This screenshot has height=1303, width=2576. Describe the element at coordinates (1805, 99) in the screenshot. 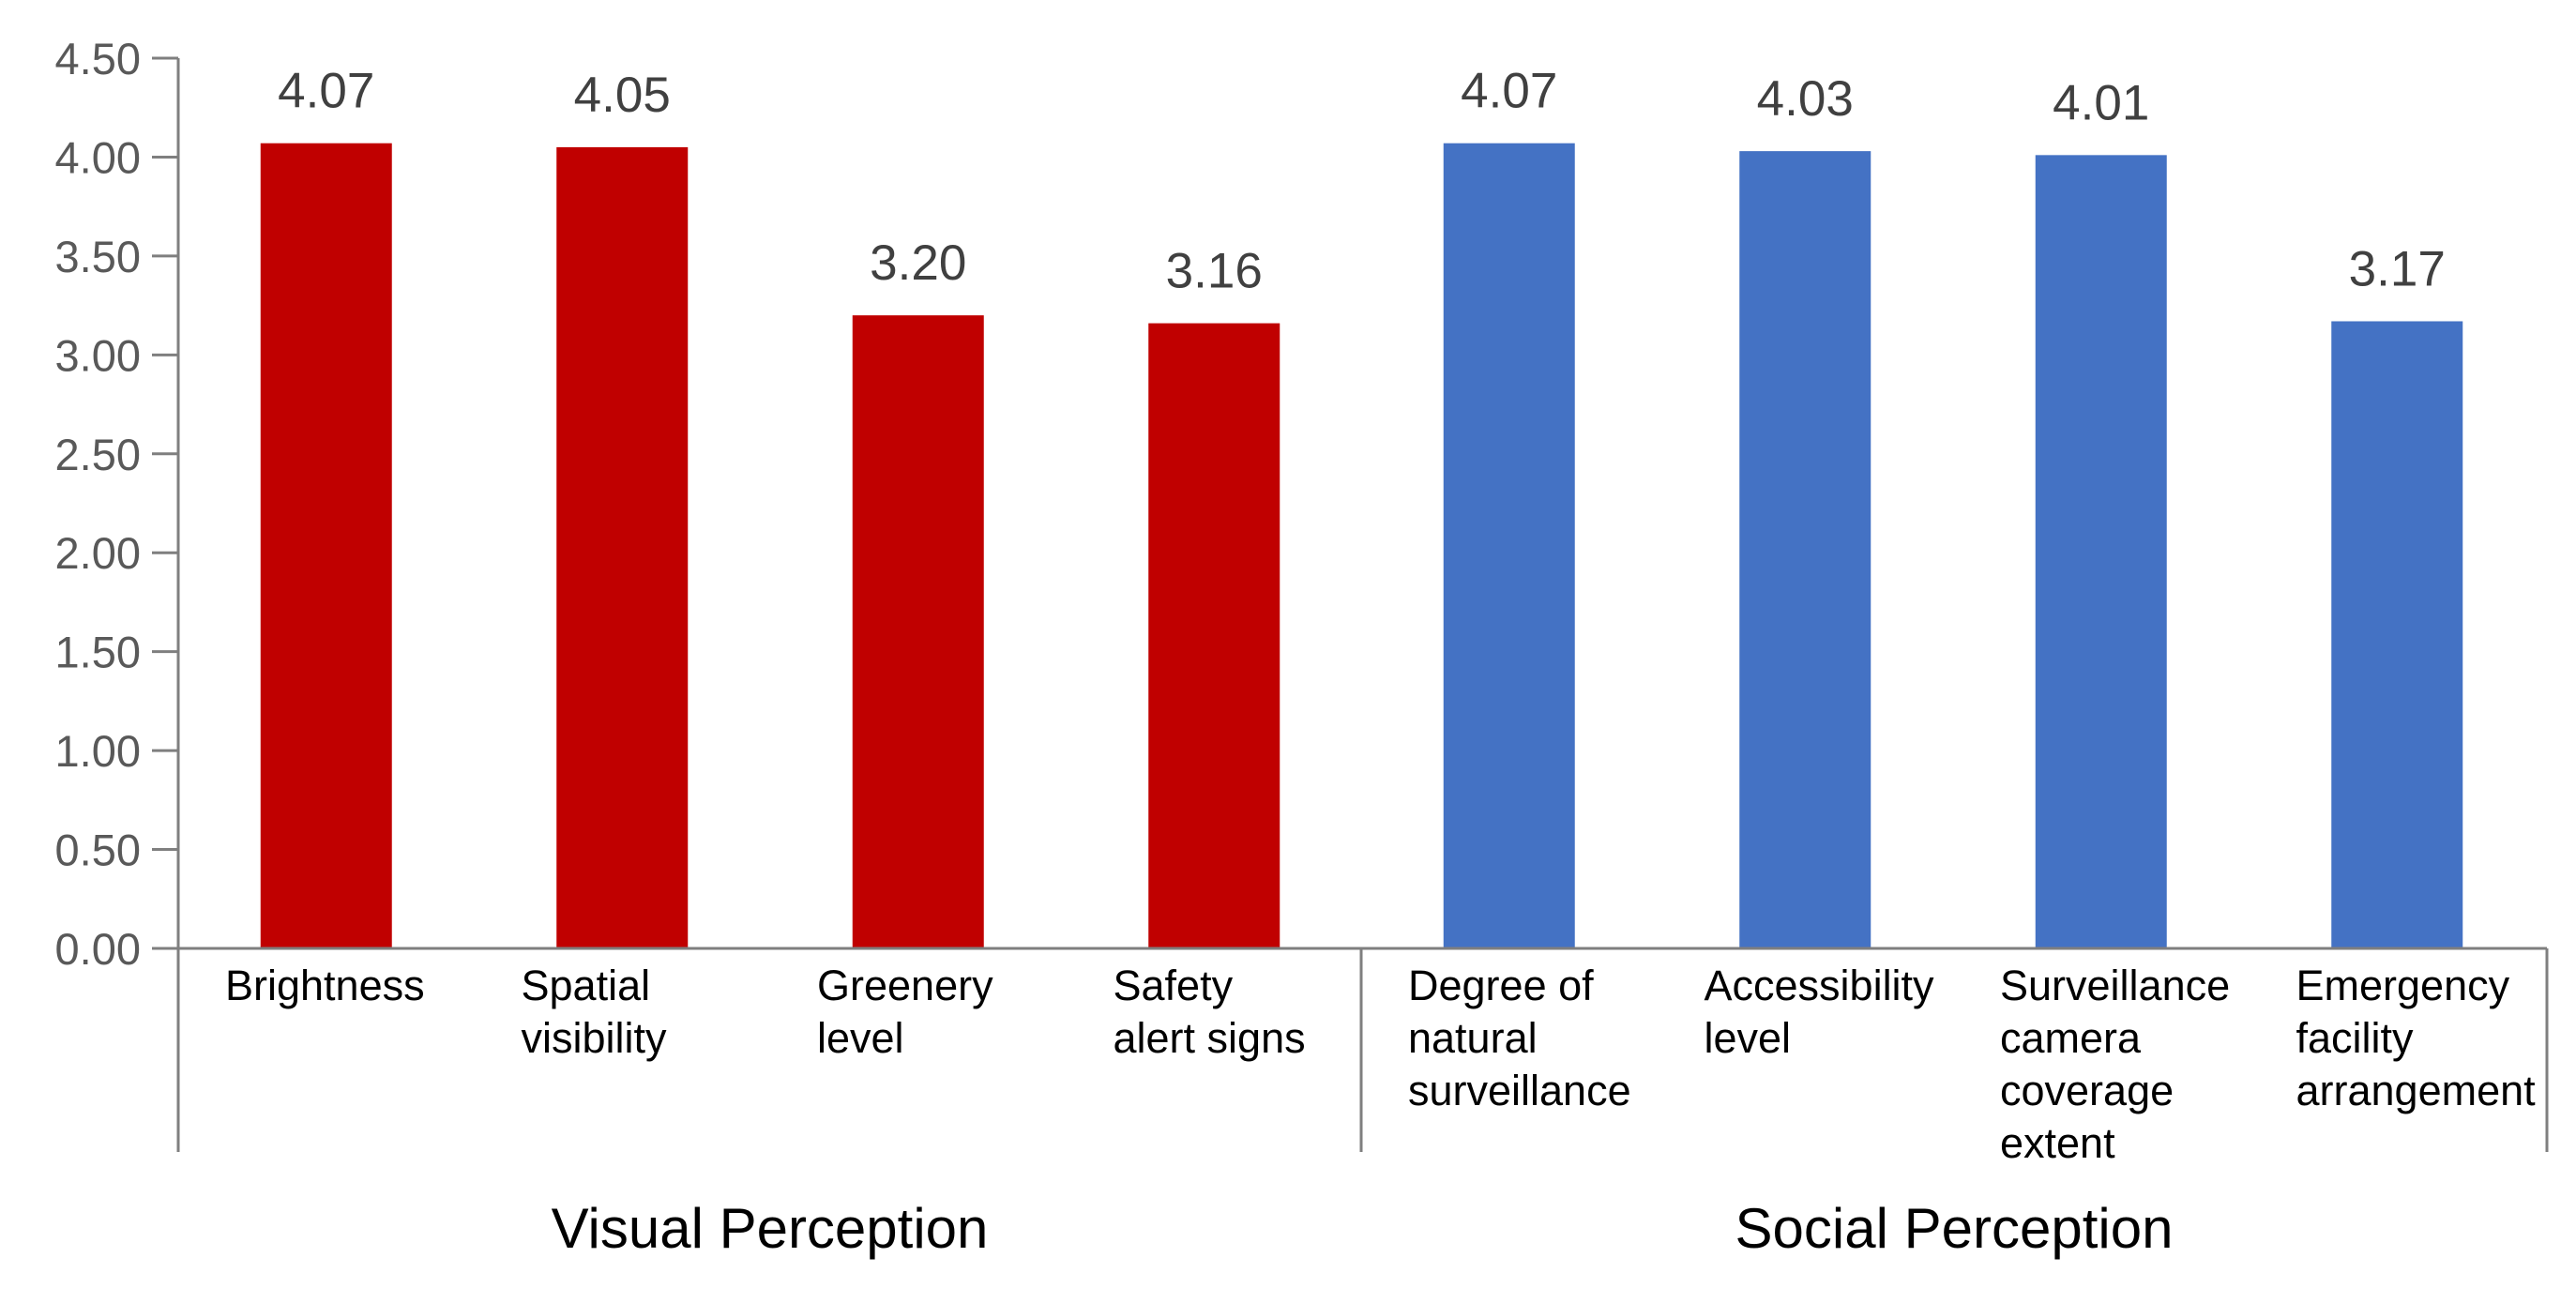

I see `data-label: 4.03` at that location.